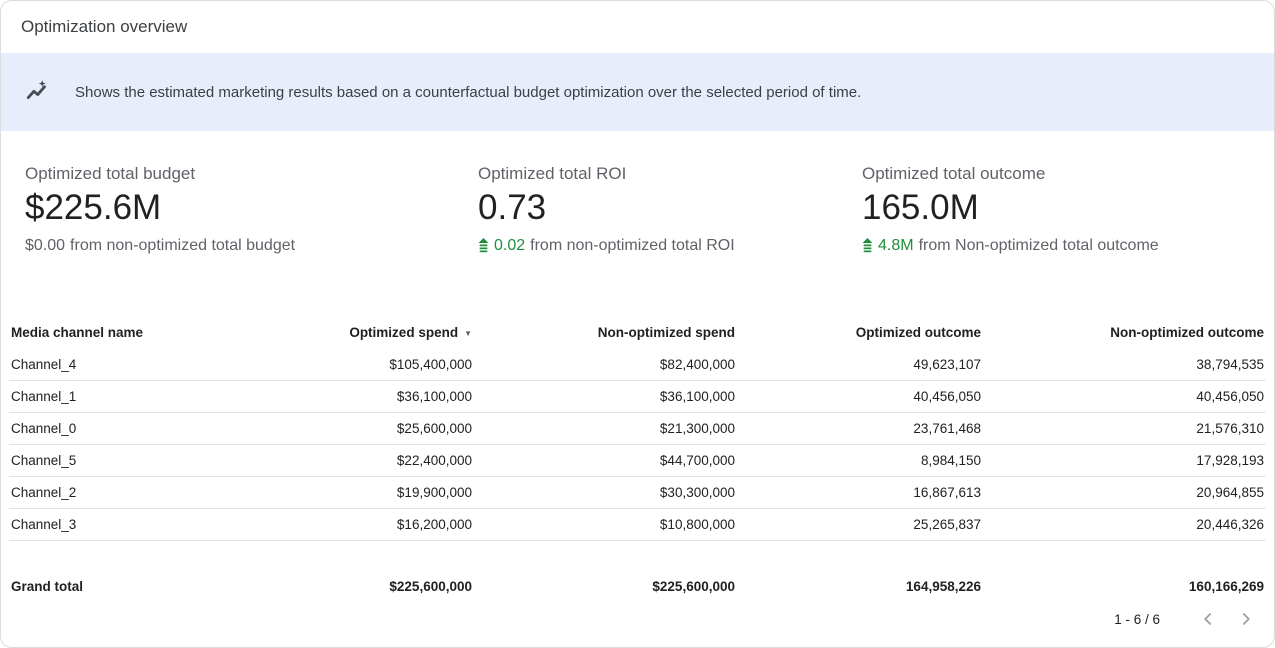  I want to click on table-cell: 38,794,535, so click(1124, 365).